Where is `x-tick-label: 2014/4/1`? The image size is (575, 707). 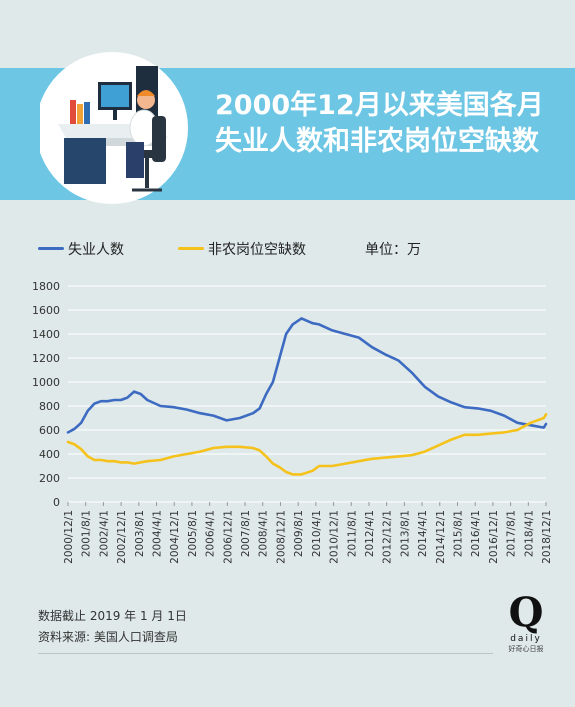 x-tick-label: 2014/4/1 is located at coordinates (423, 533).